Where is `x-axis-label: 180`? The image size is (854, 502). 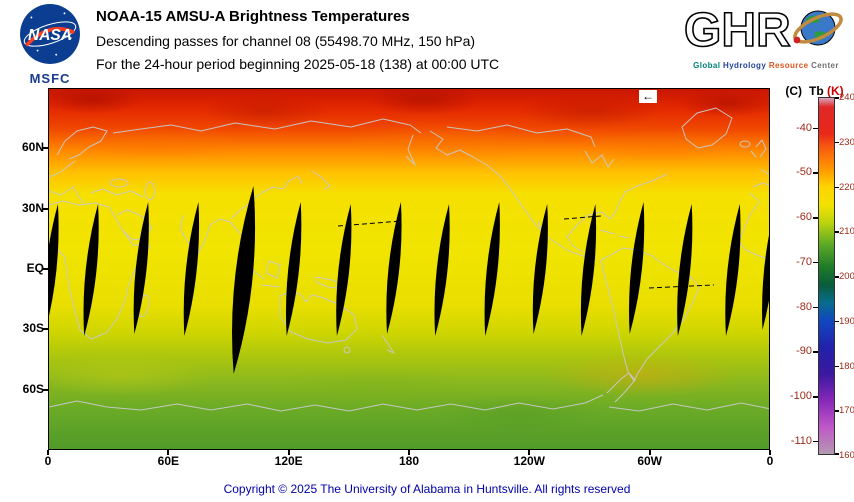 x-axis-label: 180 is located at coordinates (409, 461).